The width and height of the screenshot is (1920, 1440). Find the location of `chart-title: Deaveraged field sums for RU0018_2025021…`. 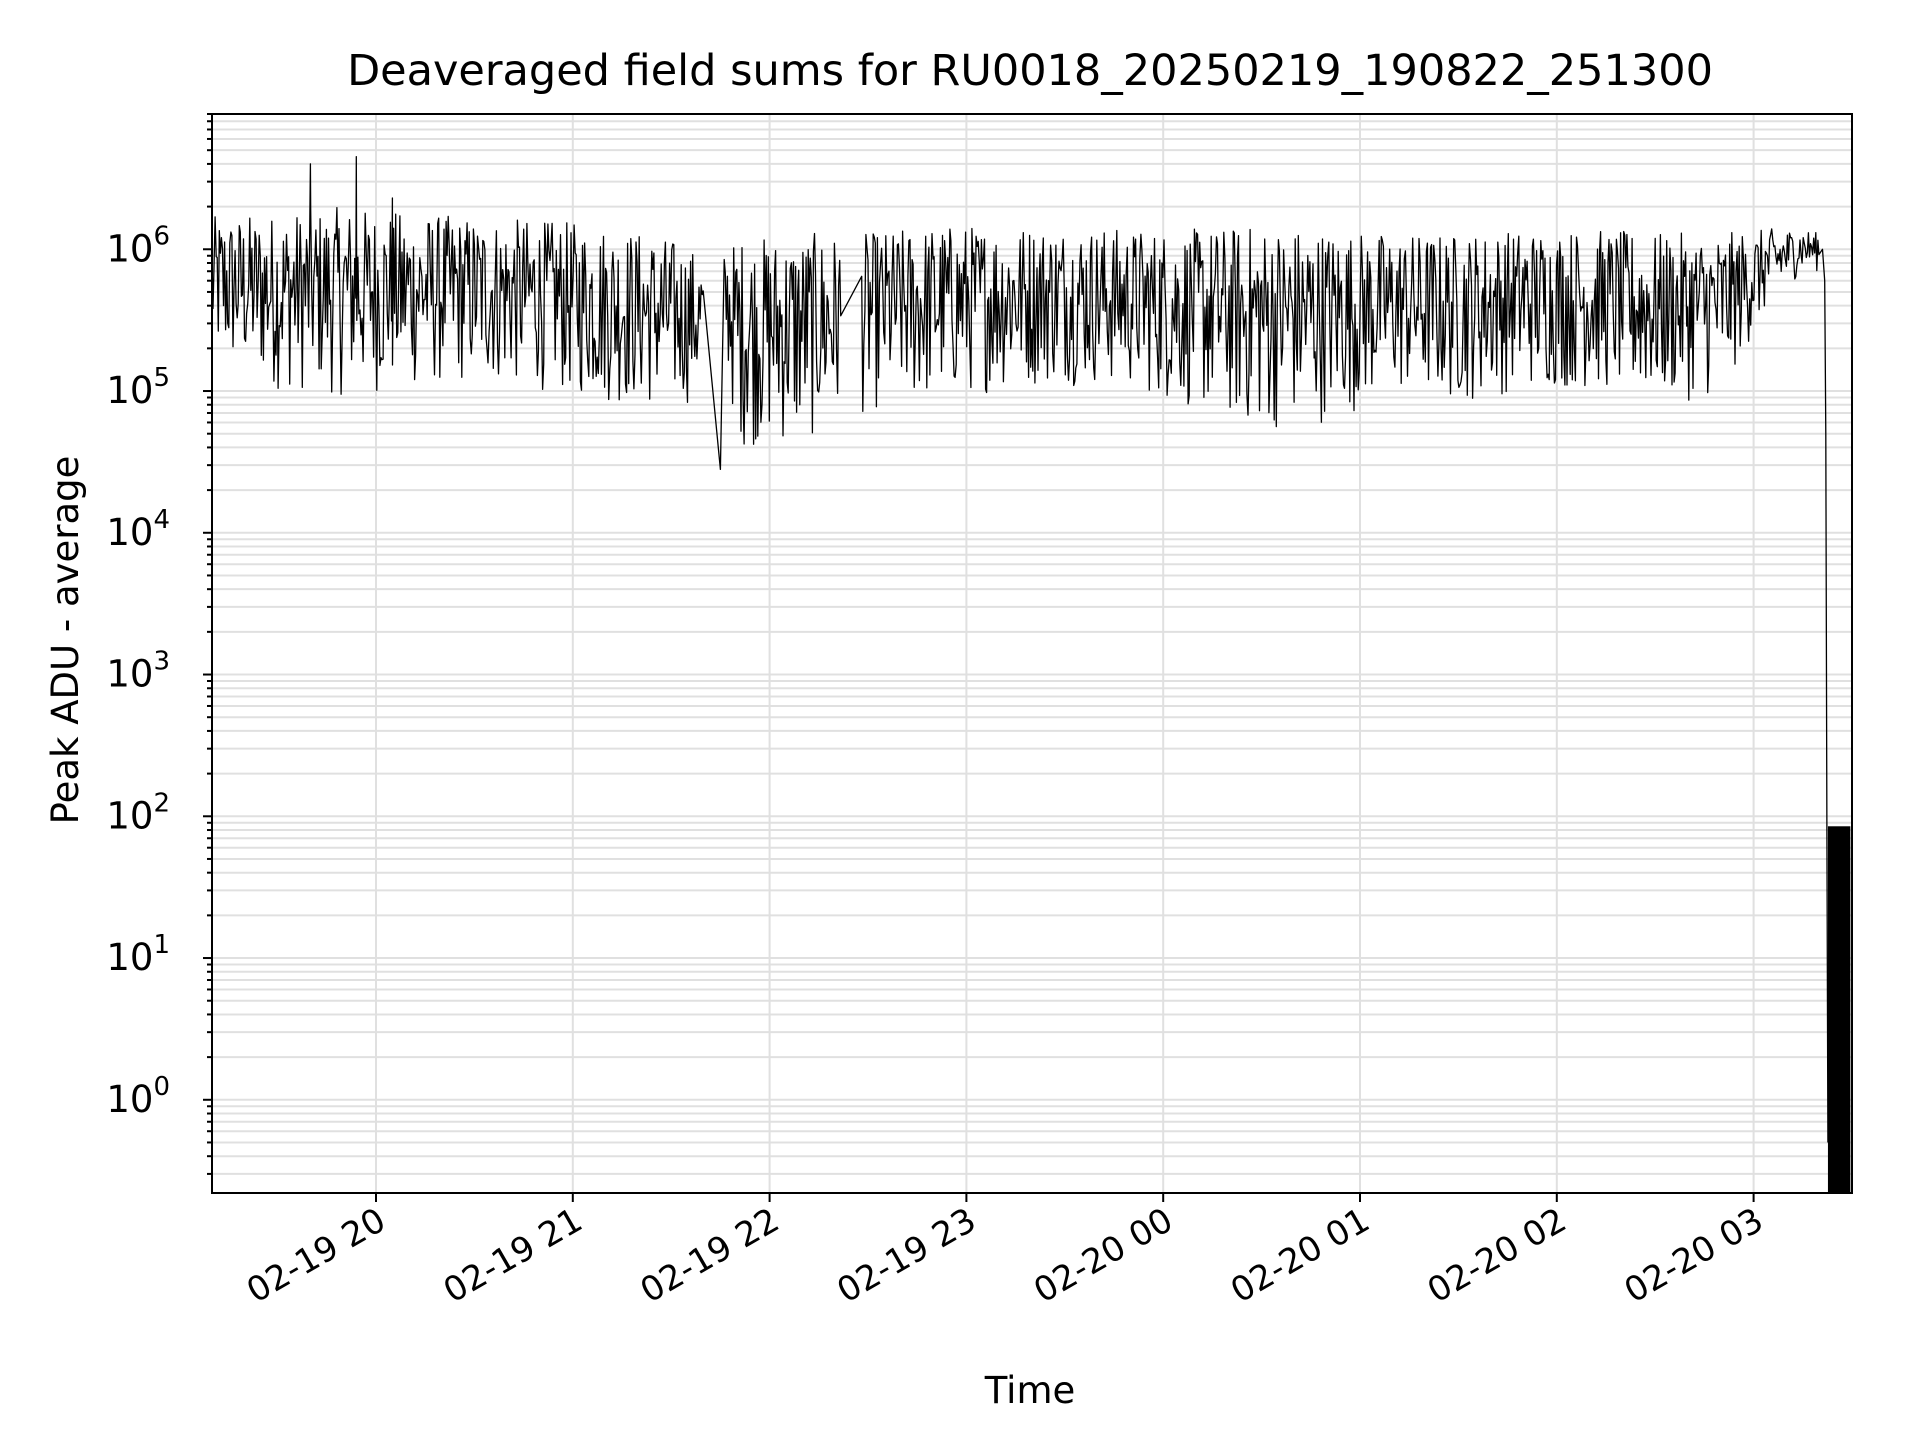

chart-title: Deaveraged field sums for RU0018_2025021… is located at coordinates (1030, 71).